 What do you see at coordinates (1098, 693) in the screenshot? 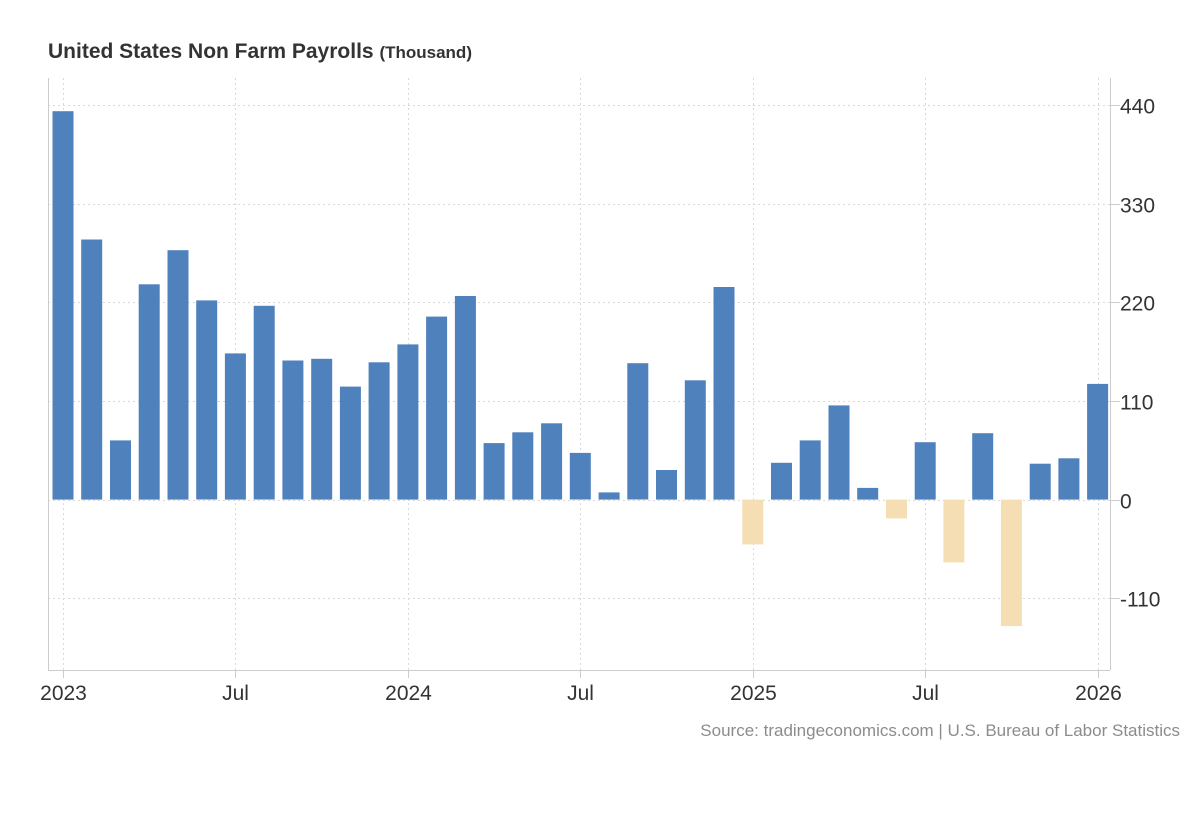
I see `x-tick-label: 2026` at bounding box center [1098, 693].